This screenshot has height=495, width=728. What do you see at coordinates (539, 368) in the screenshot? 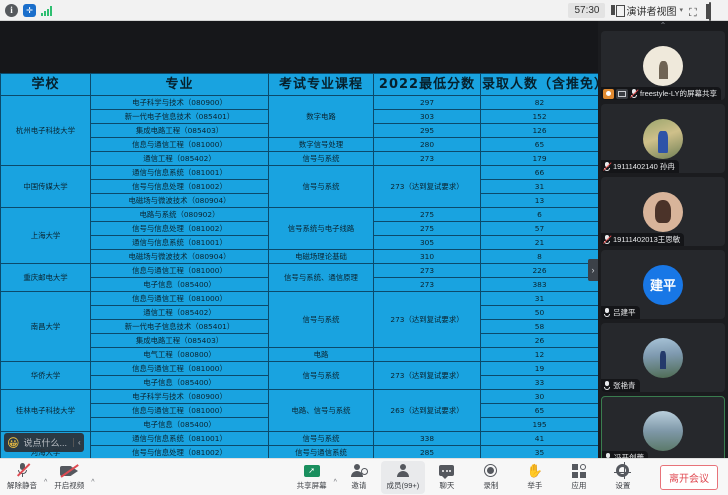
I see `cell-count: 19` at bounding box center [539, 368].